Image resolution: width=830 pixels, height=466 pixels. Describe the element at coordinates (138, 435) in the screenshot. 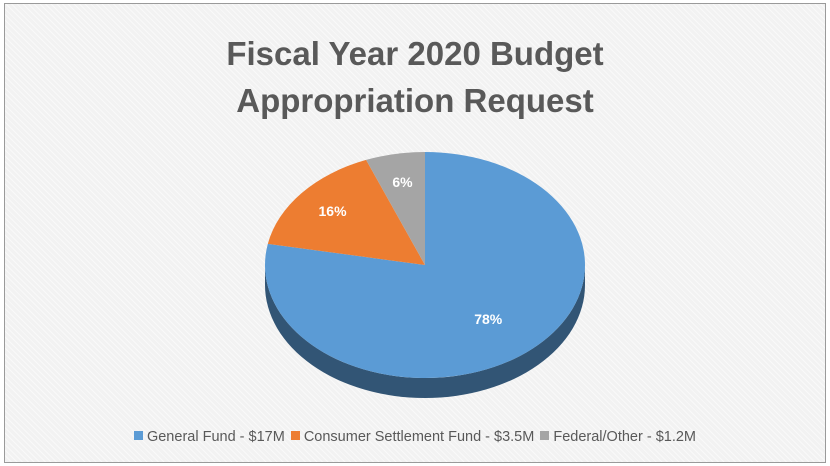

I see `legend-swatch-general-fund` at that location.